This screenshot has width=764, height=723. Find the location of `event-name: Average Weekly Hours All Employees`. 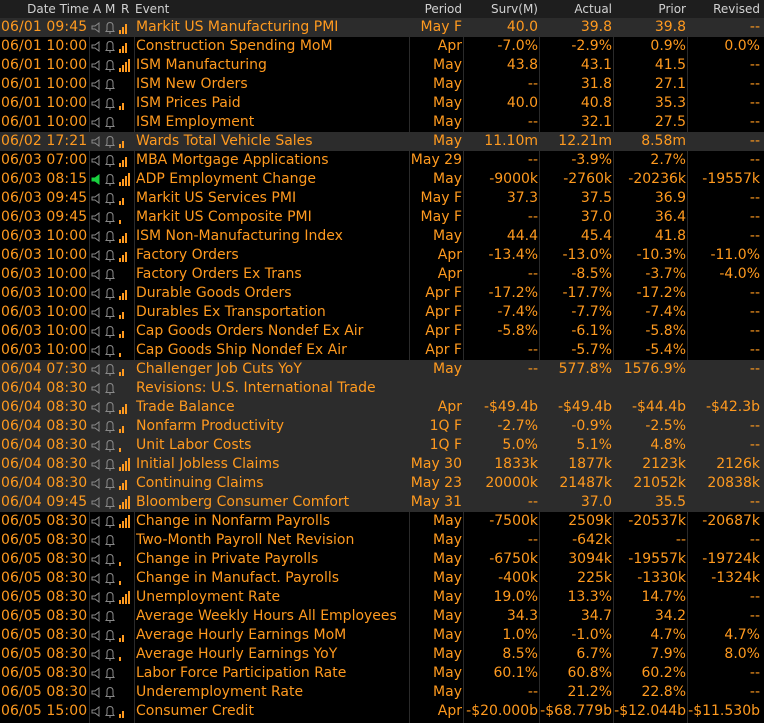

event-name: Average Weekly Hours All Employees is located at coordinates (266, 616).